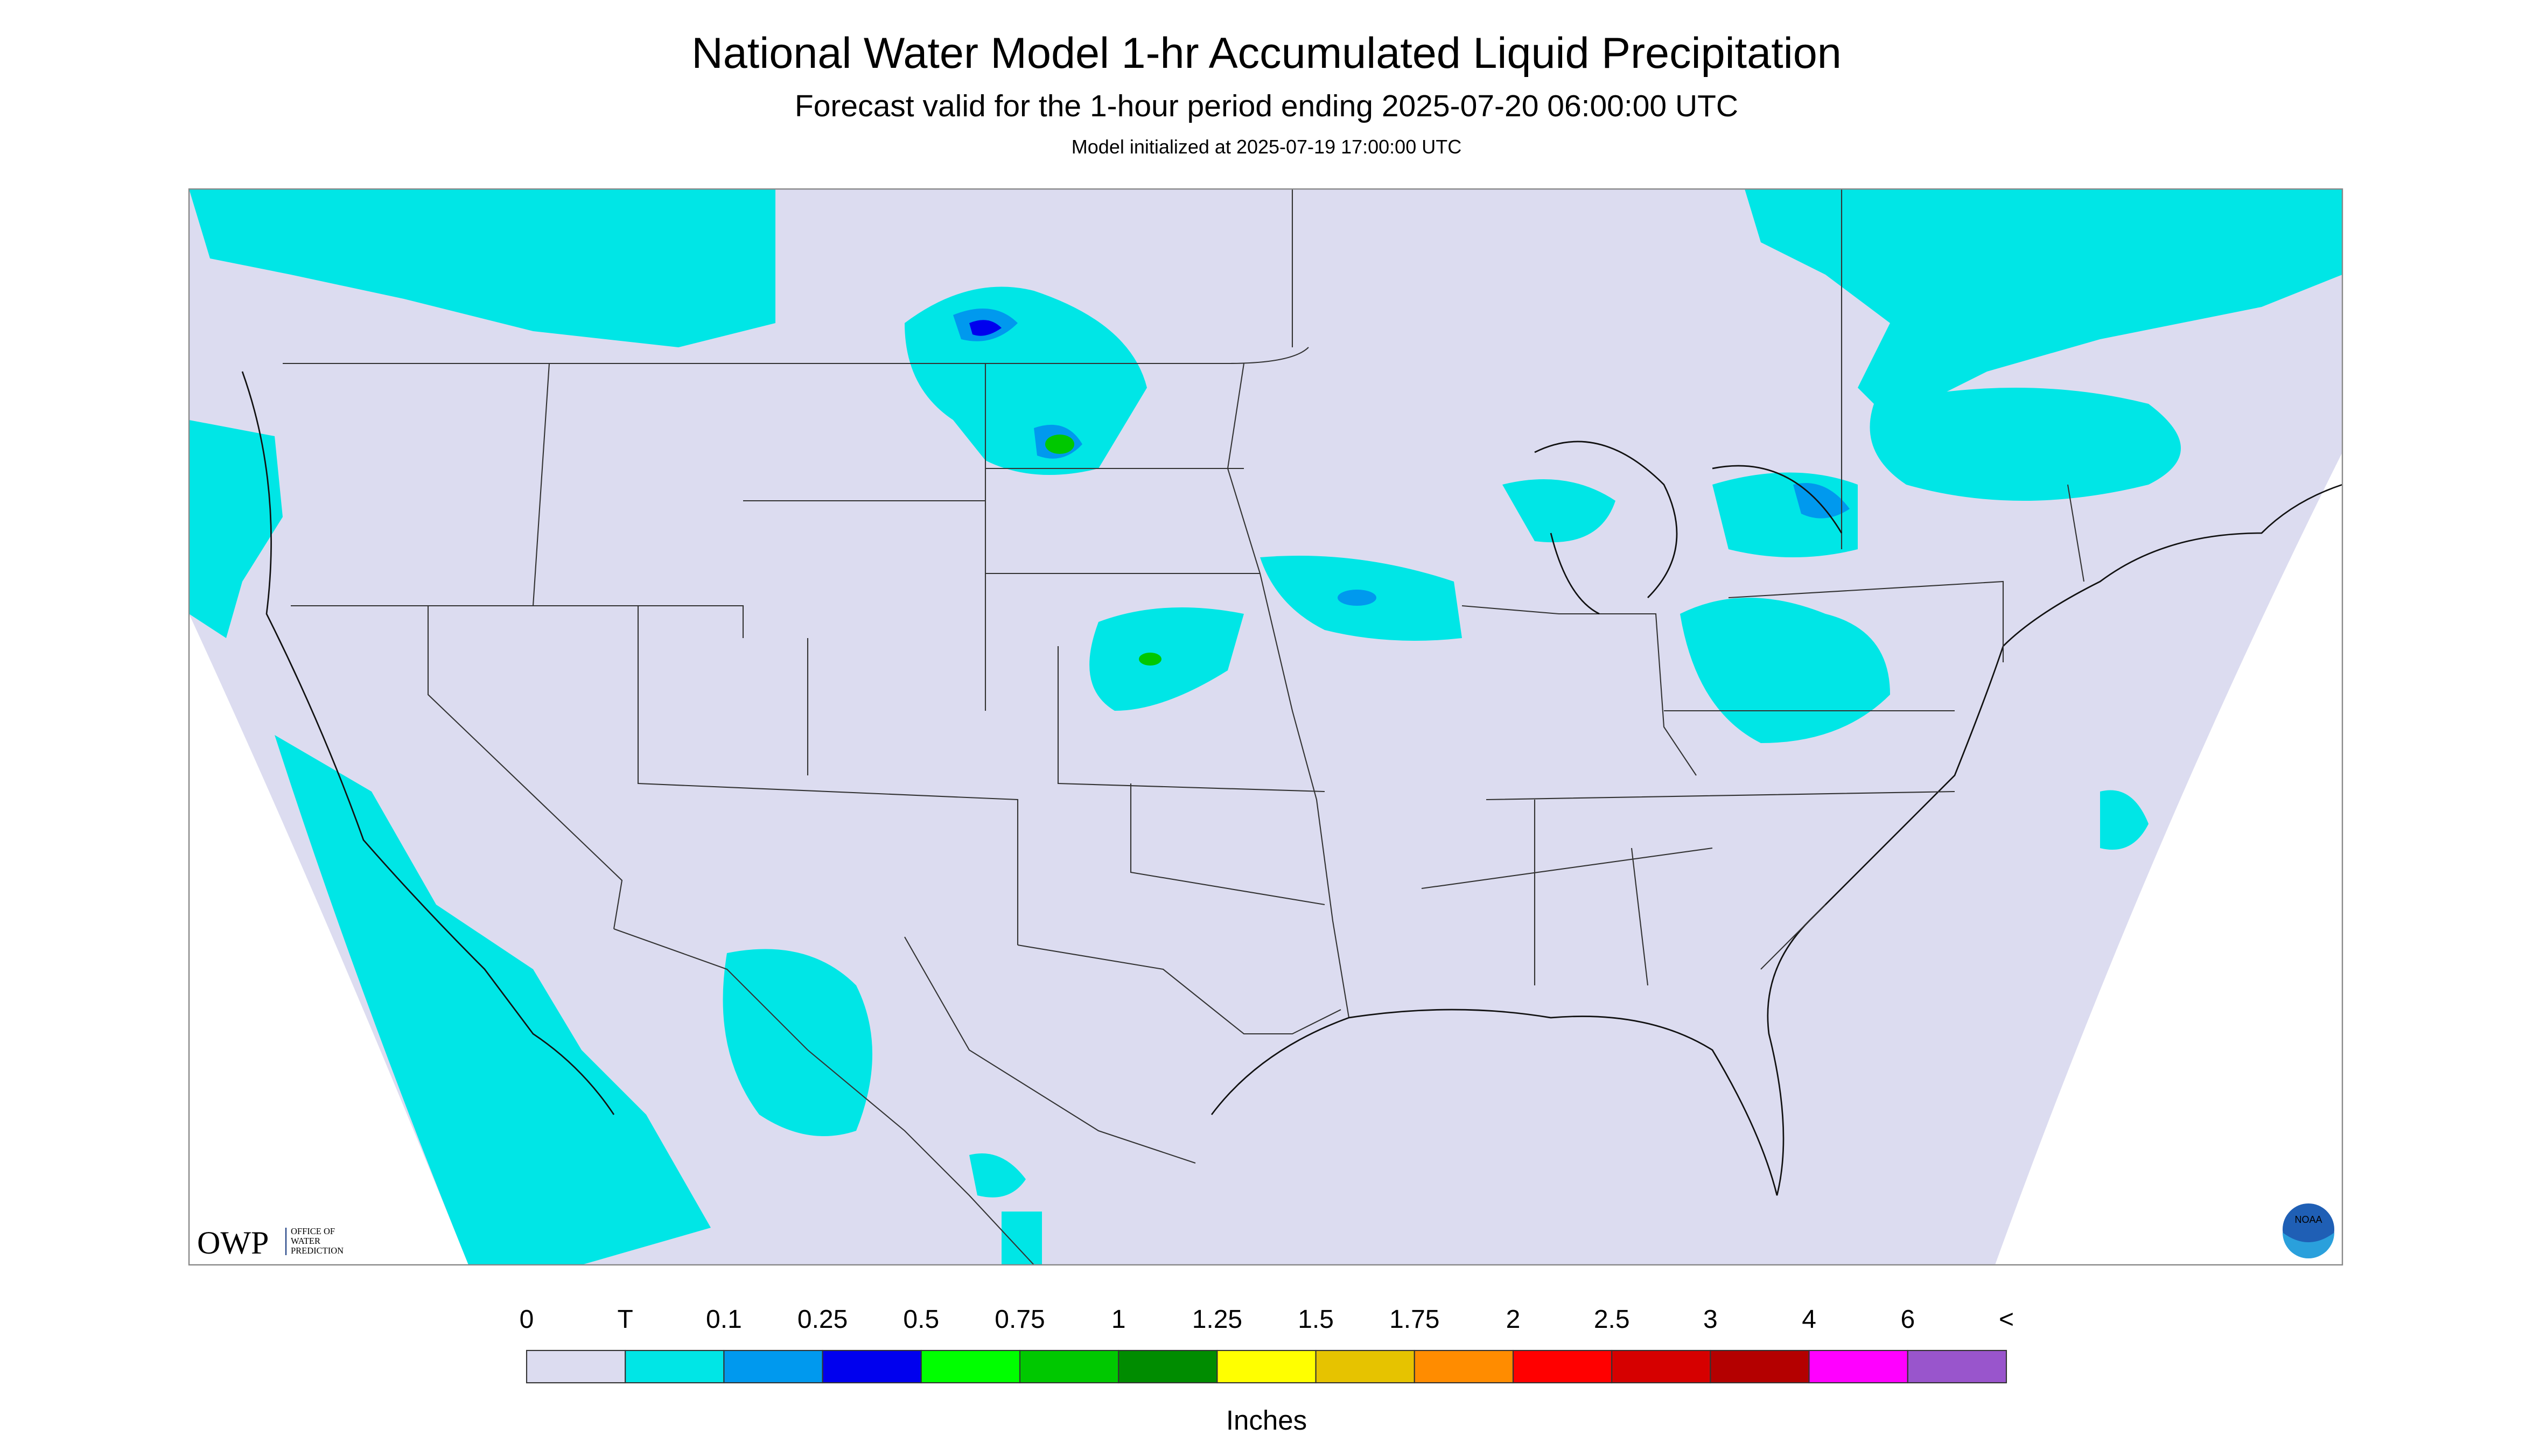 The image size is (2533, 1456). I want to click on owp-text: OFFICE OF, so click(313, 1231).